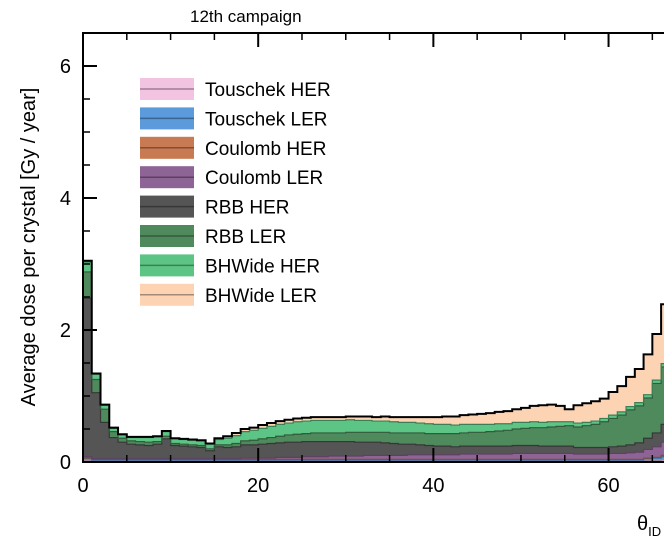 Image resolution: width=664 pixels, height=538 pixels. Describe the element at coordinates (264, 178) in the screenshot. I see `legend-label-coulomb-ler: Coulomb LER` at that location.